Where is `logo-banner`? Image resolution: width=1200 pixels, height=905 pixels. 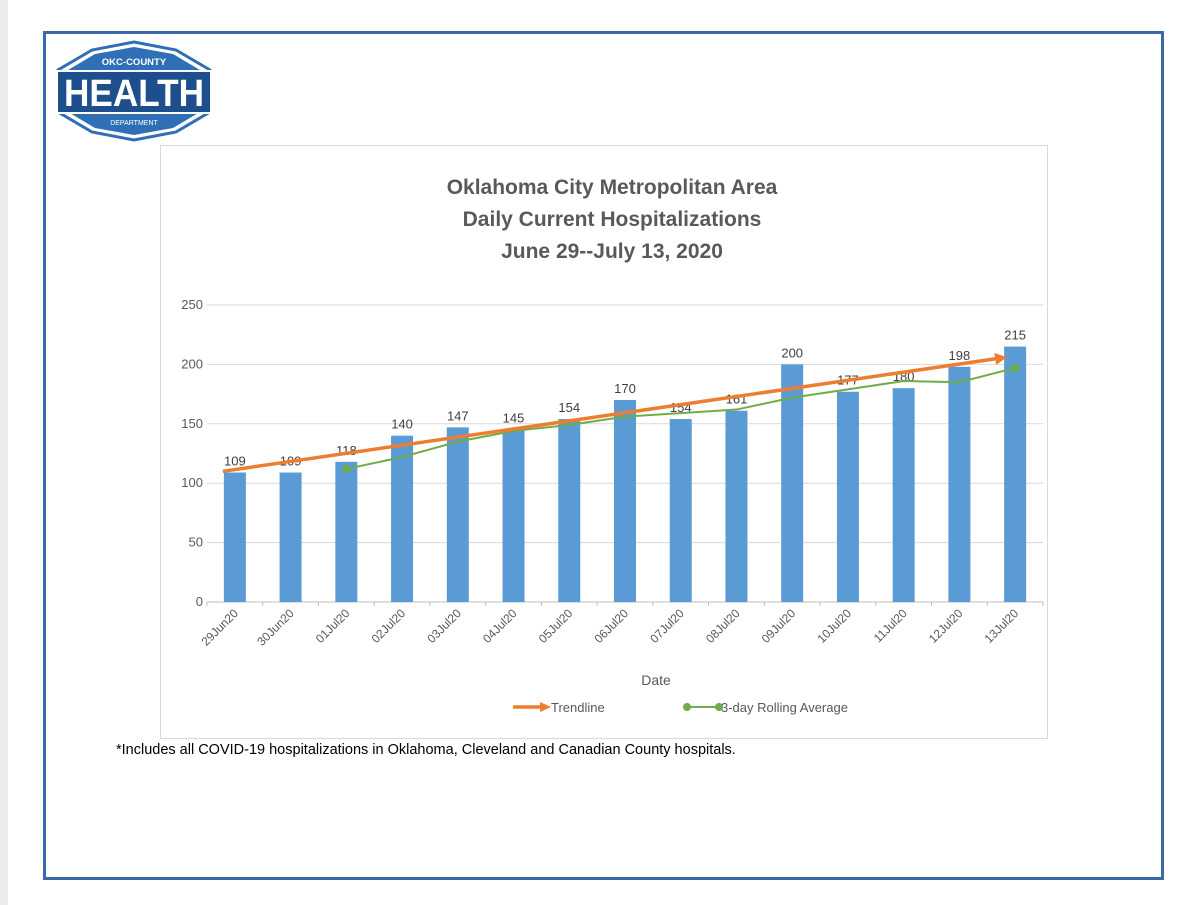 logo-banner is located at coordinates (134, 92).